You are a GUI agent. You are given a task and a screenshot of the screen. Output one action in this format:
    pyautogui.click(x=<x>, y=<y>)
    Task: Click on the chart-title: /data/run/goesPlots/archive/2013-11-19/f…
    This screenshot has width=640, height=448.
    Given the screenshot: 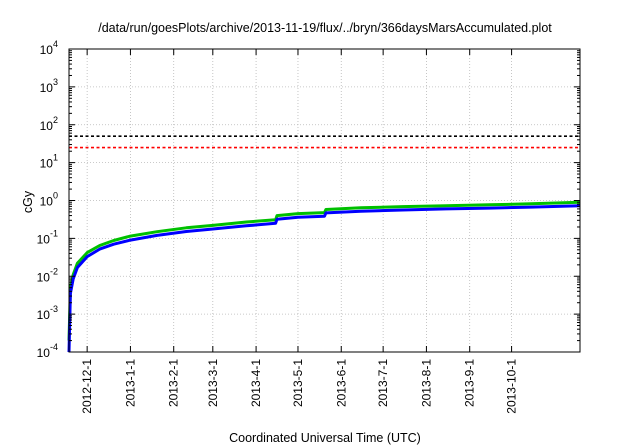 What is the action you would take?
    pyautogui.click(x=325, y=28)
    